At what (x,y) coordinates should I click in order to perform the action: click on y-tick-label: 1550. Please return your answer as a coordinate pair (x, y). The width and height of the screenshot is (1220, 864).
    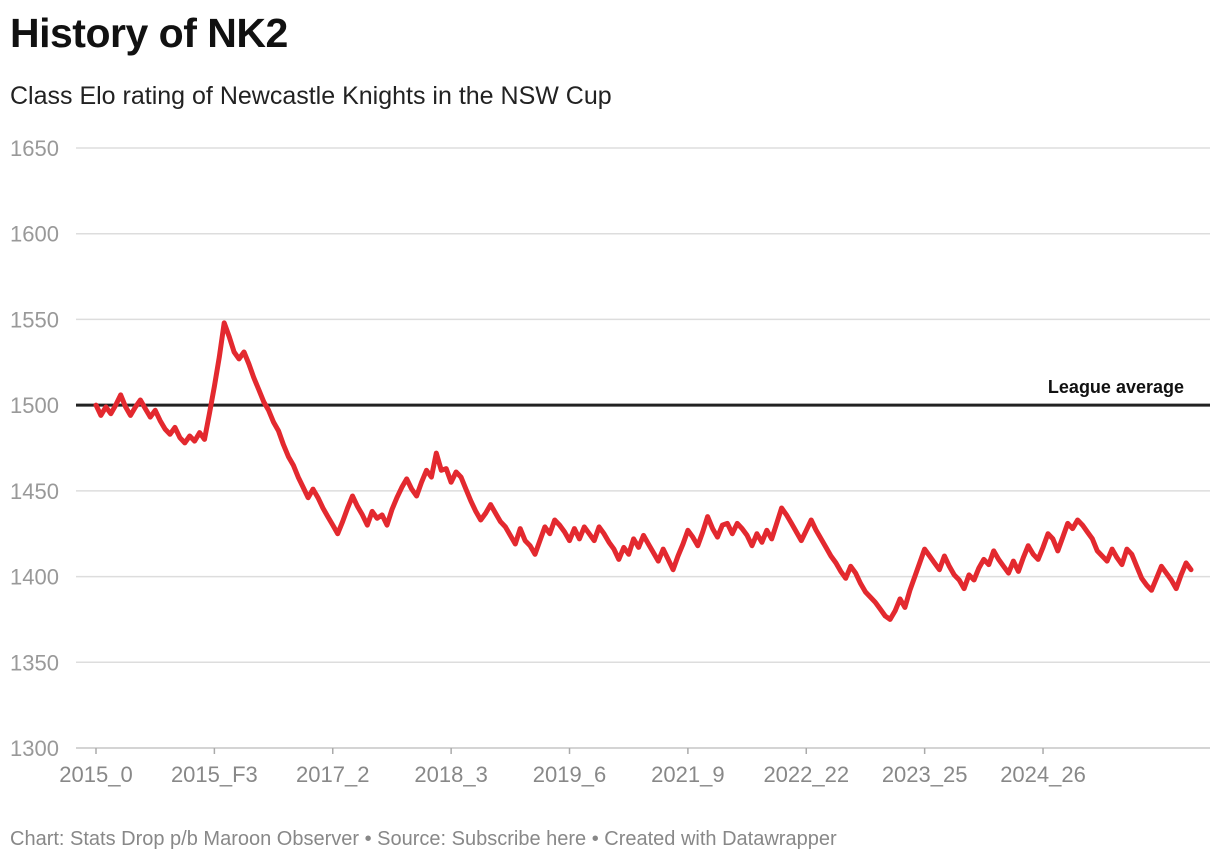
    Looking at the image, I should click on (34, 319).